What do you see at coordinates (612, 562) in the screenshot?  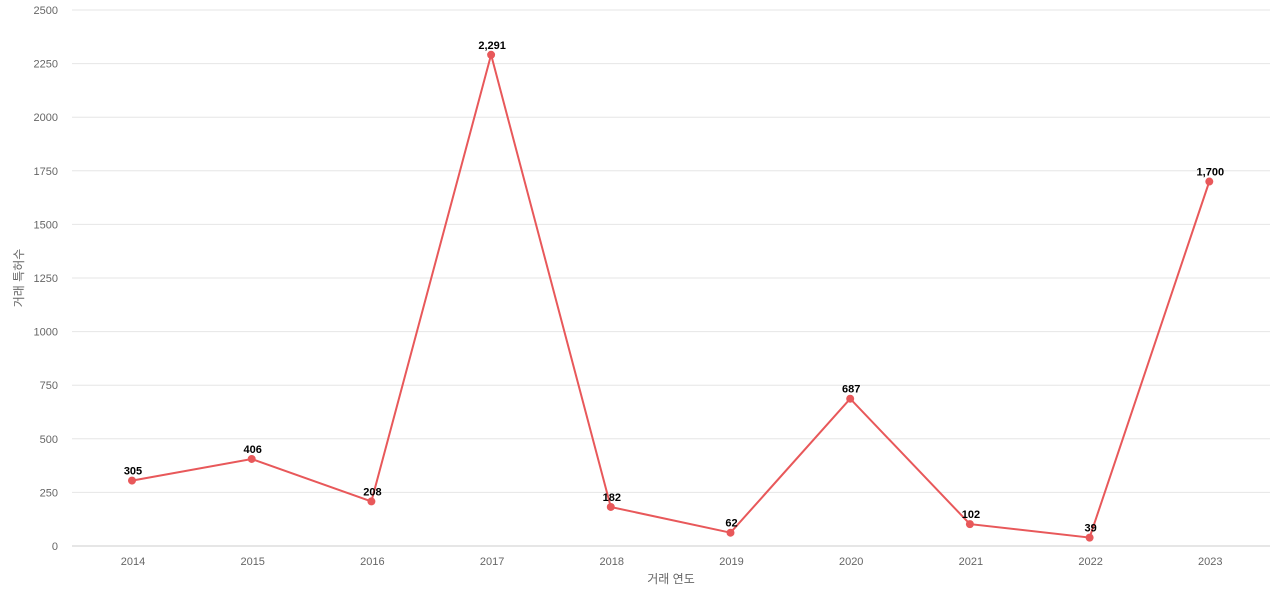 I see `x-tick-label: 2018` at bounding box center [612, 562].